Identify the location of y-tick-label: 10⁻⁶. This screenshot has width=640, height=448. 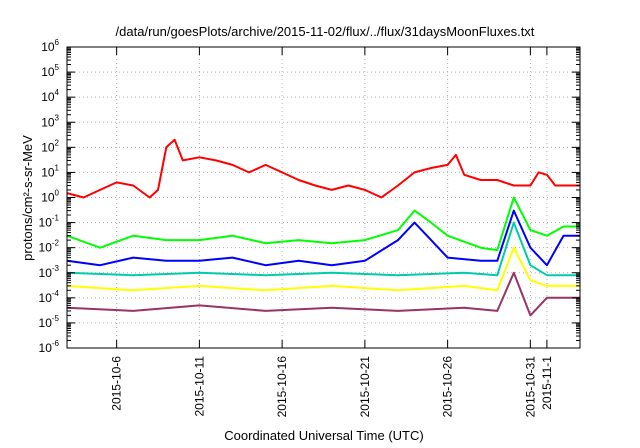
(49, 347).